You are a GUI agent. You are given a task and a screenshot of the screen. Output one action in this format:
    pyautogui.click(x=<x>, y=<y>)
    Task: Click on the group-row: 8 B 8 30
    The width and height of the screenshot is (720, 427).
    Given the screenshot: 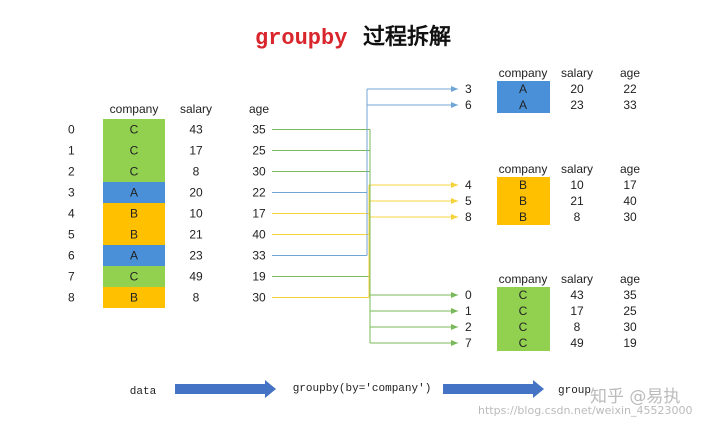 What is the action you would take?
    pyautogui.click(x=551, y=217)
    